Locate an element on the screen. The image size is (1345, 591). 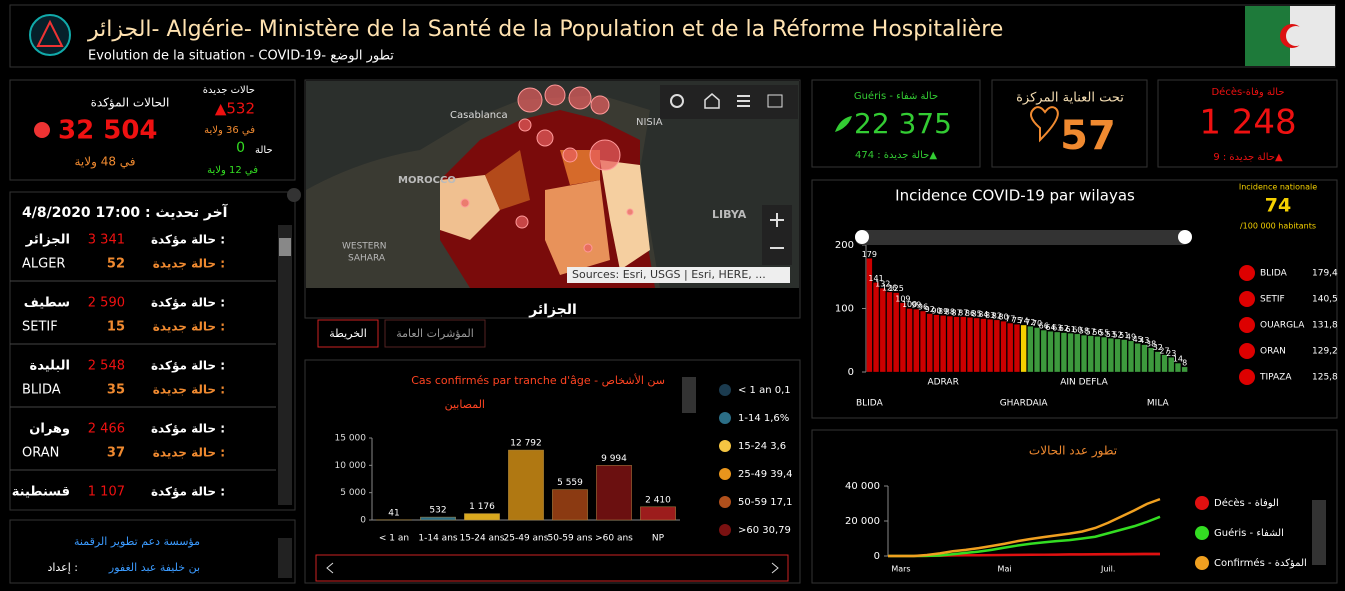
wilaya-ar: البليدة is located at coordinates (50, 366).